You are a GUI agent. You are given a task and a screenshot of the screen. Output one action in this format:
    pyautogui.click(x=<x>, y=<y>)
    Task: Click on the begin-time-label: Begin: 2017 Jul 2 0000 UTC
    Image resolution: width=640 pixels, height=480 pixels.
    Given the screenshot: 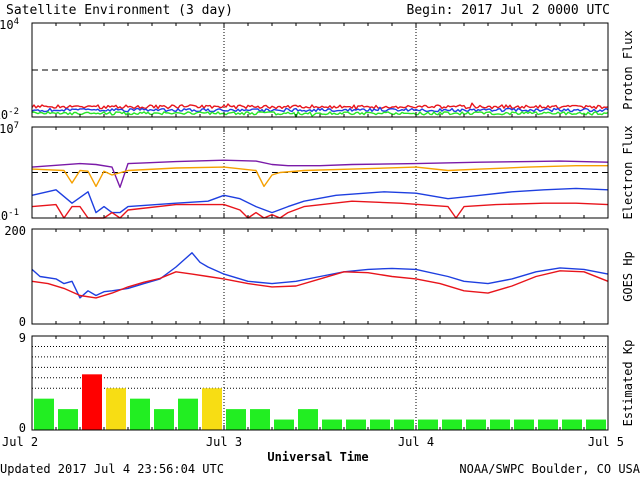 What is the action you would take?
    pyautogui.click(x=509, y=10)
    